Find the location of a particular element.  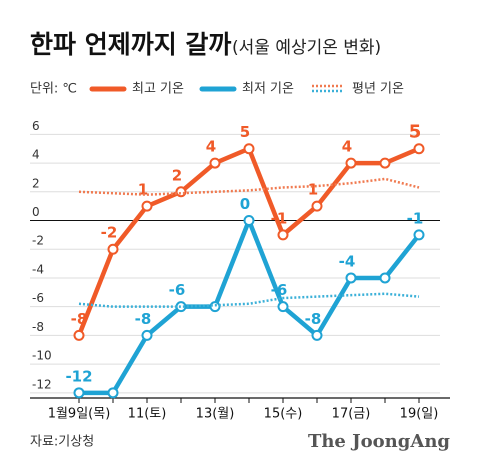

legend-label: 최저 기온 is located at coordinates (268, 89).